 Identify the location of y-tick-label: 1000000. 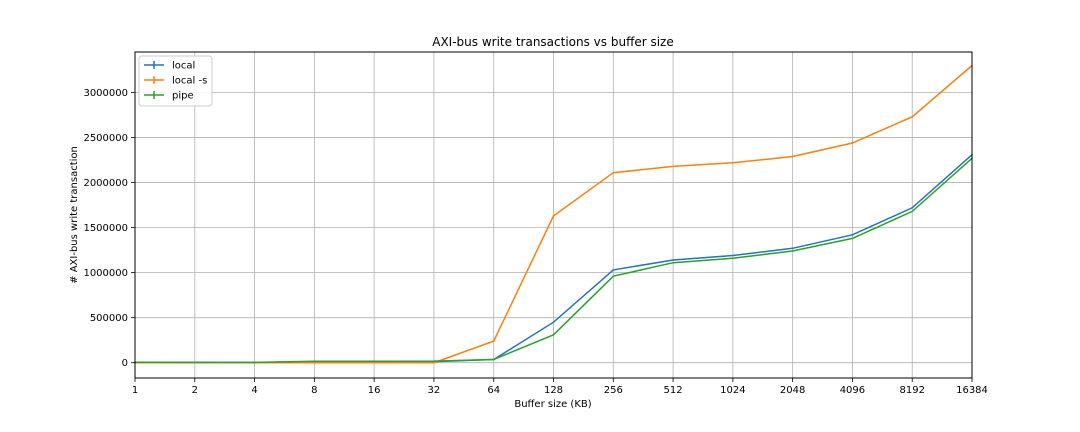
(105, 273).